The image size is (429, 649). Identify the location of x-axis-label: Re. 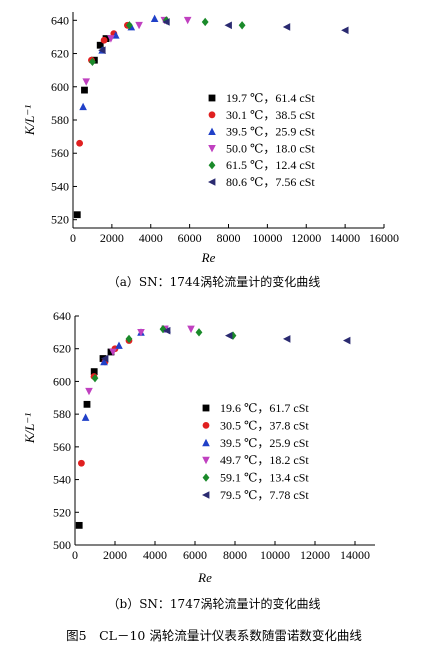
(208, 257).